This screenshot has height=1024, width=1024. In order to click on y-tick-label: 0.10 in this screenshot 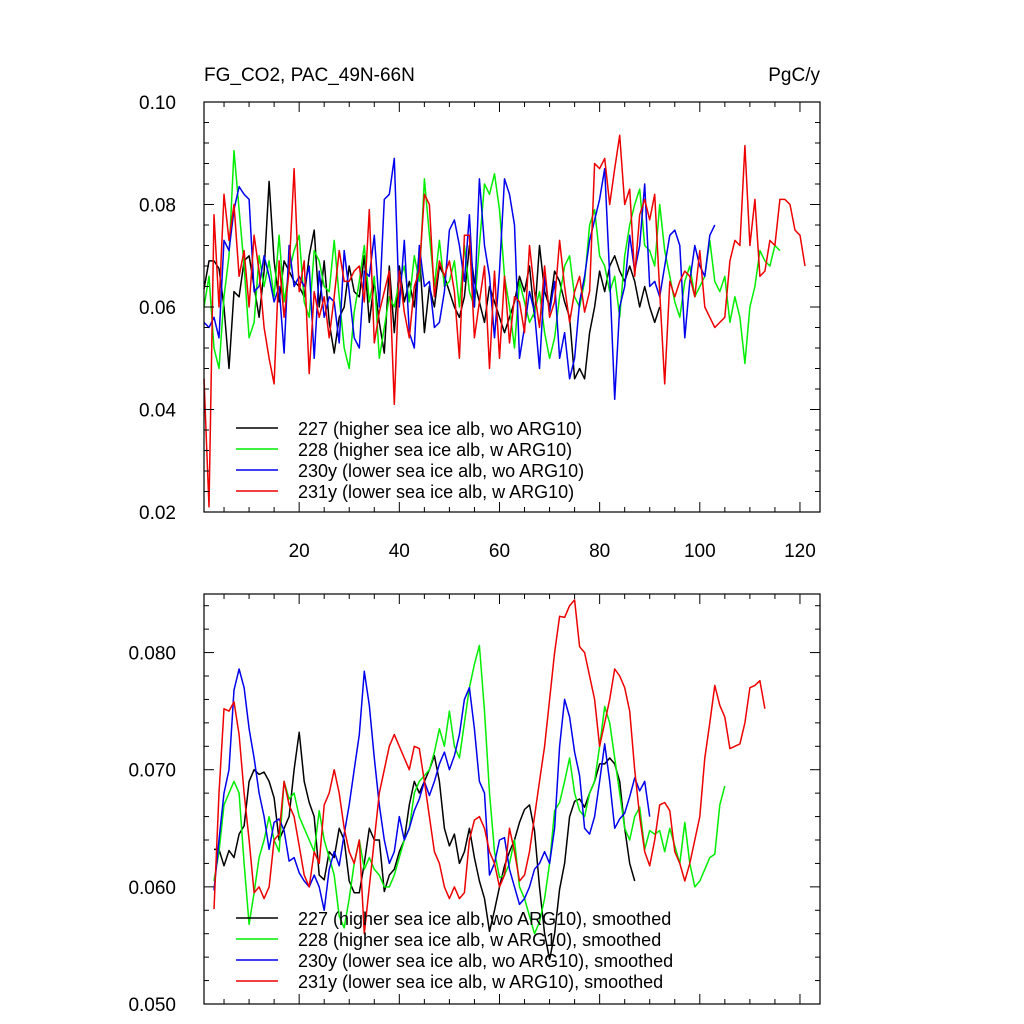, I will do `click(157, 103)`.